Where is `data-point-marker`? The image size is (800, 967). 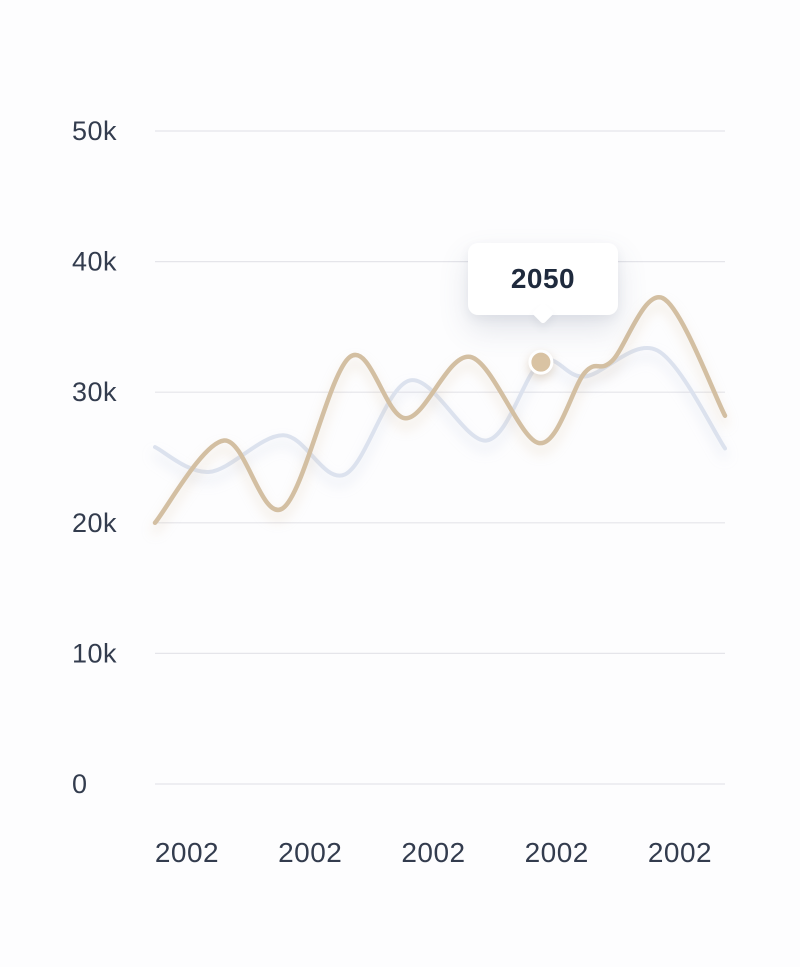 data-point-marker is located at coordinates (541, 362).